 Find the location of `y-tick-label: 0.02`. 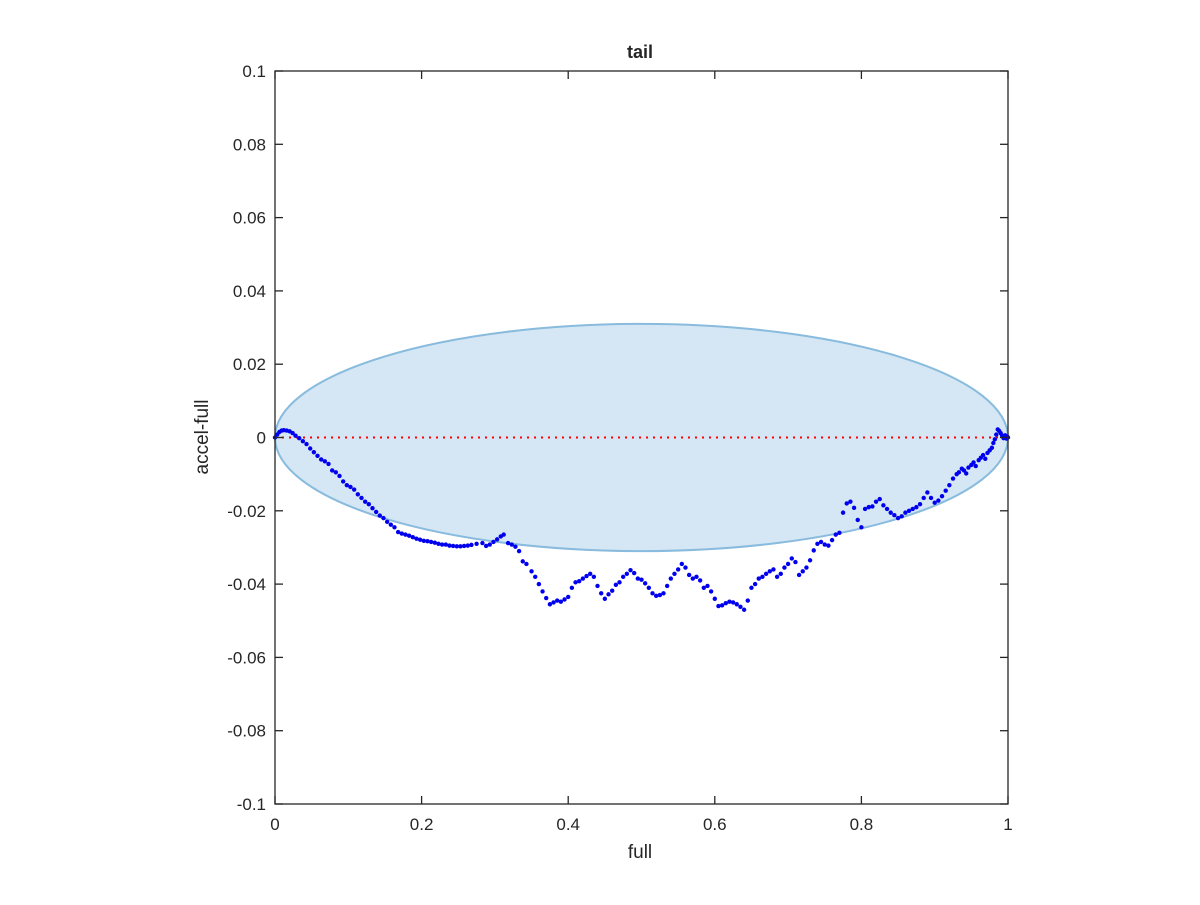

y-tick-label: 0.02 is located at coordinates (249, 364).